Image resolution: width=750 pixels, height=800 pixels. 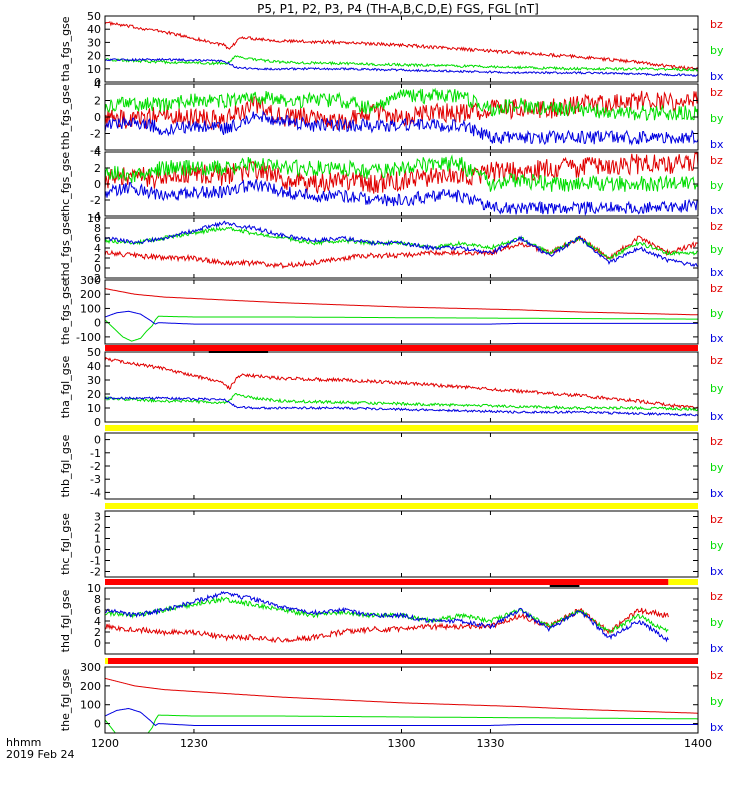 I want to click on y-tick-label: 300, so click(x=90, y=280).